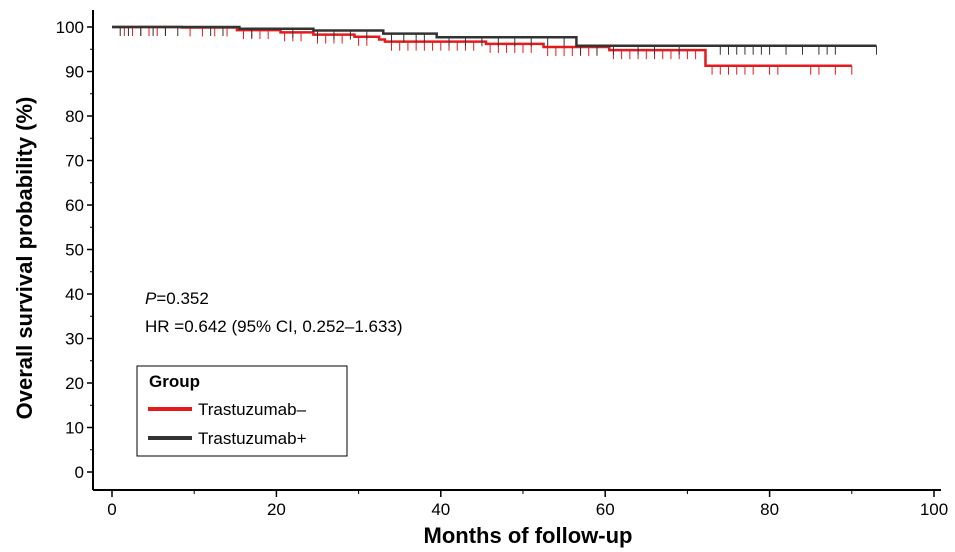 The height and width of the screenshot is (552, 955). Describe the element at coordinates (74, 72) in the screenshot. I see `y-tick-label: 90` at that location.